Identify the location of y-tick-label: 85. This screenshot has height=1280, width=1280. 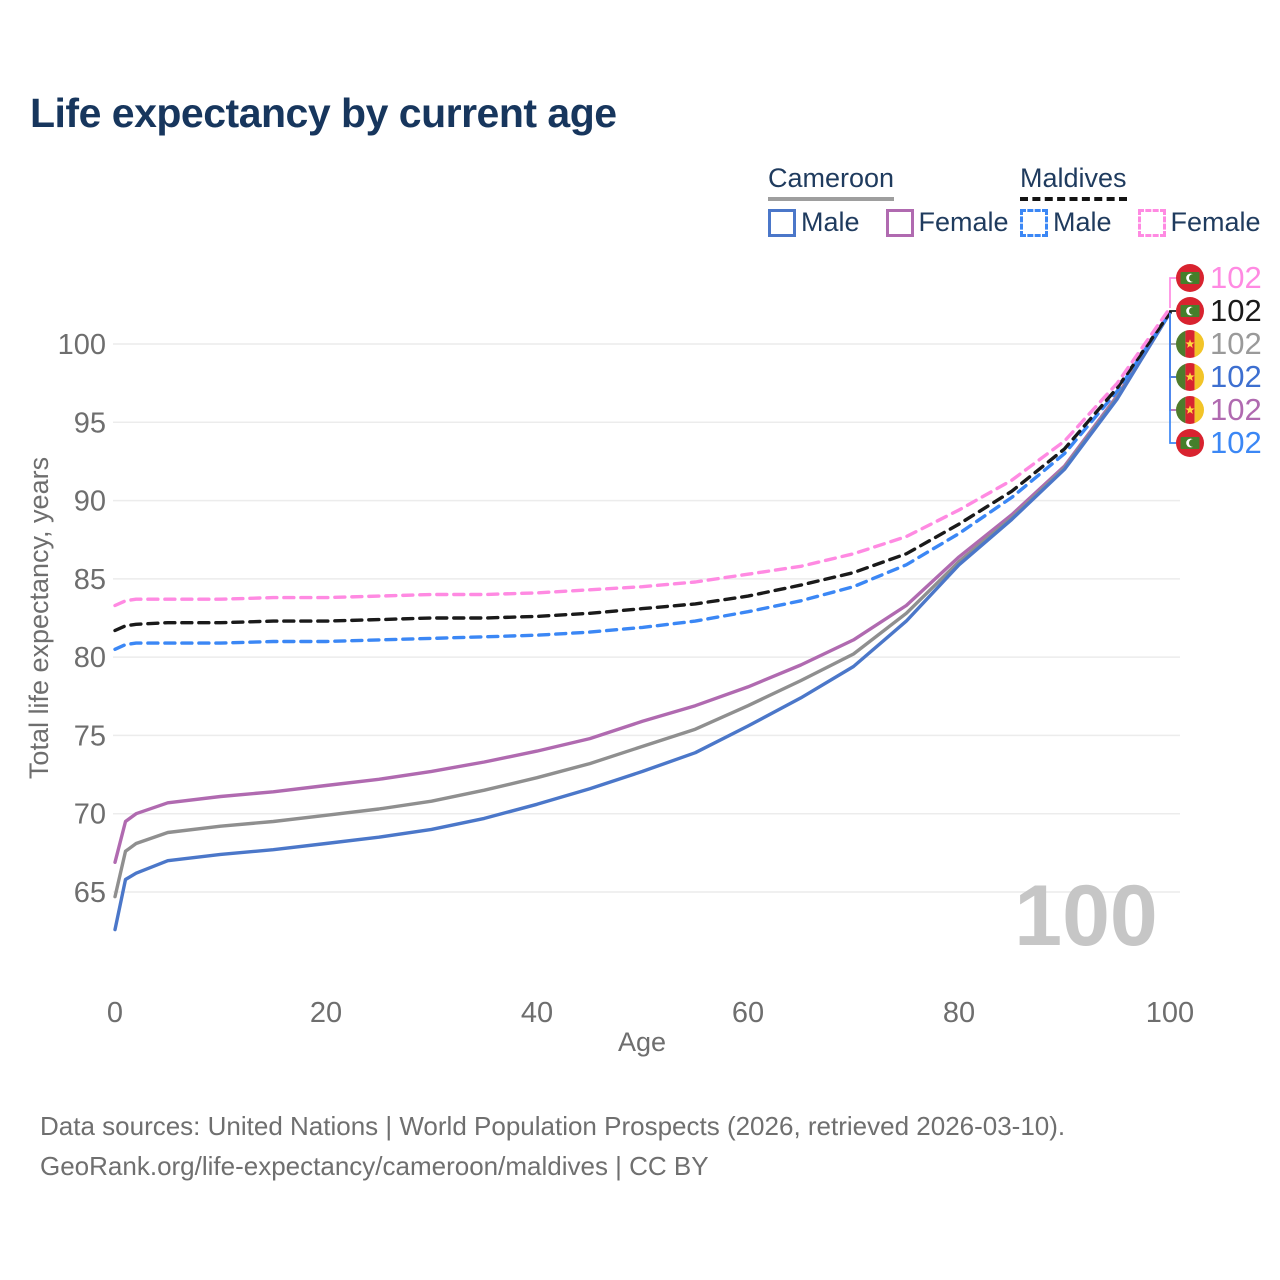
(90, 580).